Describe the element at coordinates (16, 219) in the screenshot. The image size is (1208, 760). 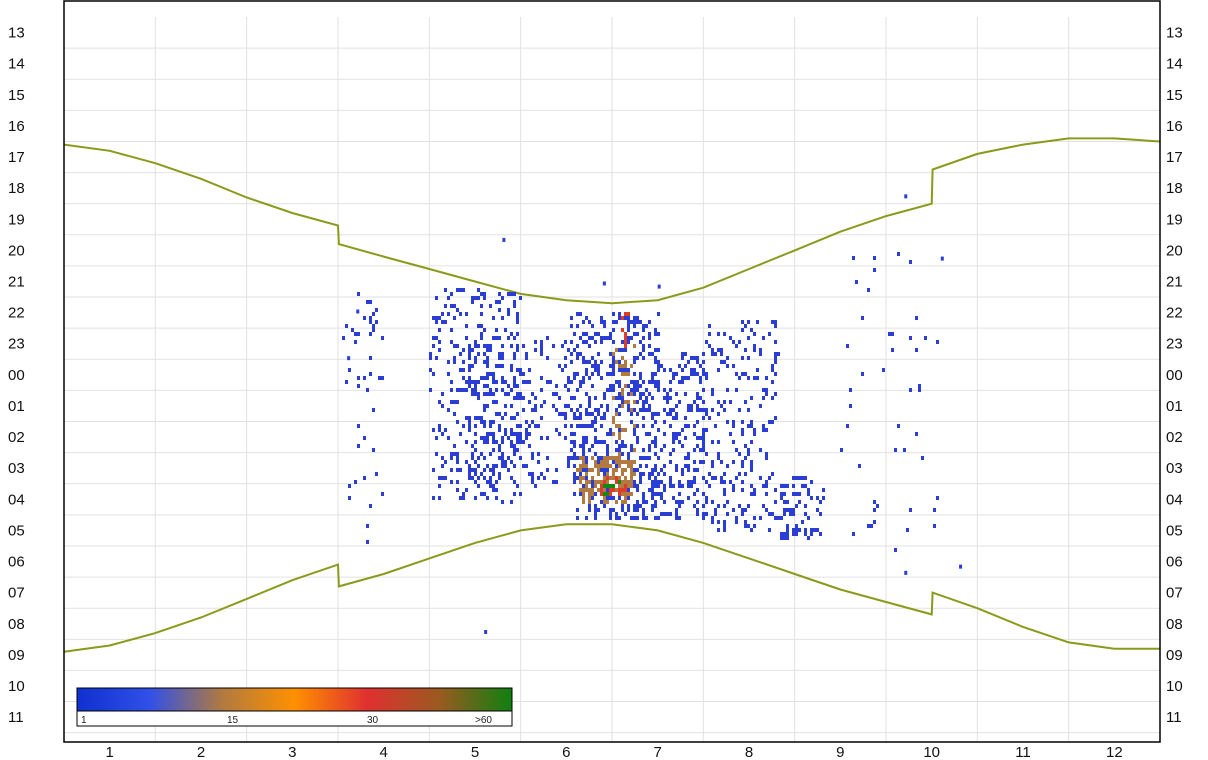
I see `y-tick-label-left: 19` at that location.